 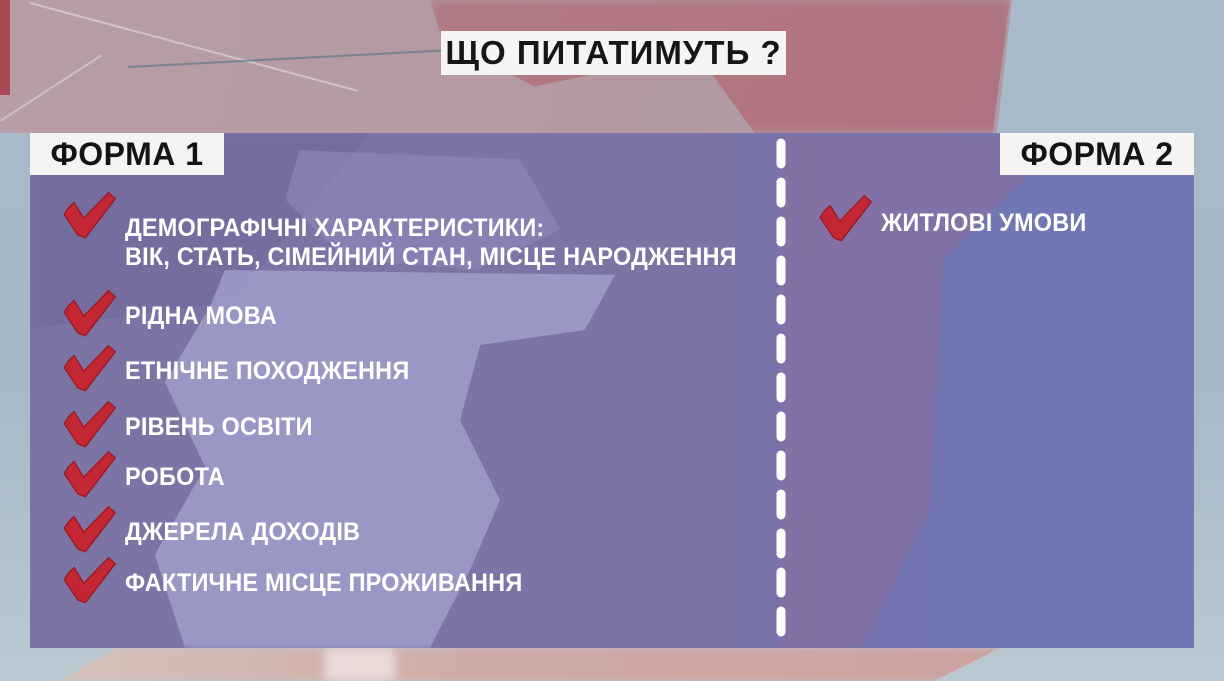 I want to click on checklist-item: ЕТНІЧНЕ ПОХОДЖЕННЯ, so click(x=245, y=369).